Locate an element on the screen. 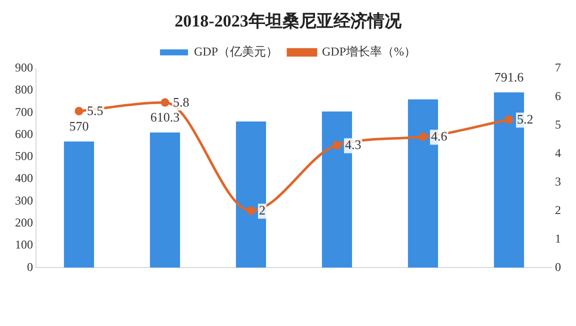  y-tick-label: 900 is located at coordinates (24, 67).